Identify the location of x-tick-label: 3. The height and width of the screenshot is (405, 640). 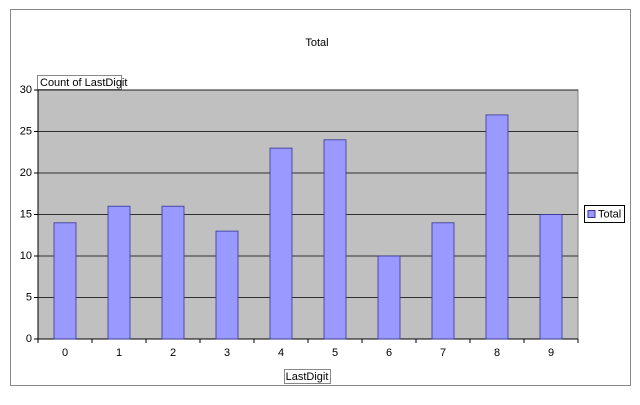
(227, 353).